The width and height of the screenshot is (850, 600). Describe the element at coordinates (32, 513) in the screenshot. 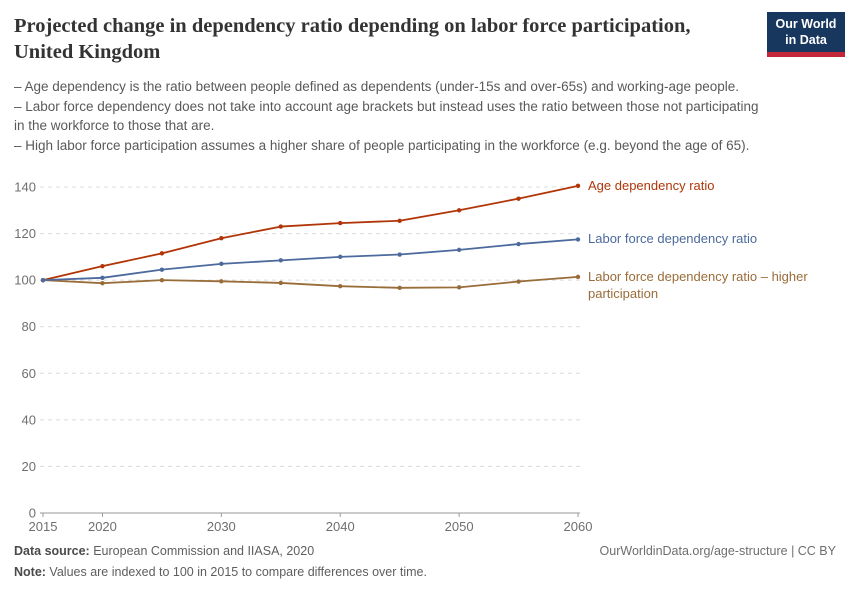

I see `y-tick-label: 0` at that location.